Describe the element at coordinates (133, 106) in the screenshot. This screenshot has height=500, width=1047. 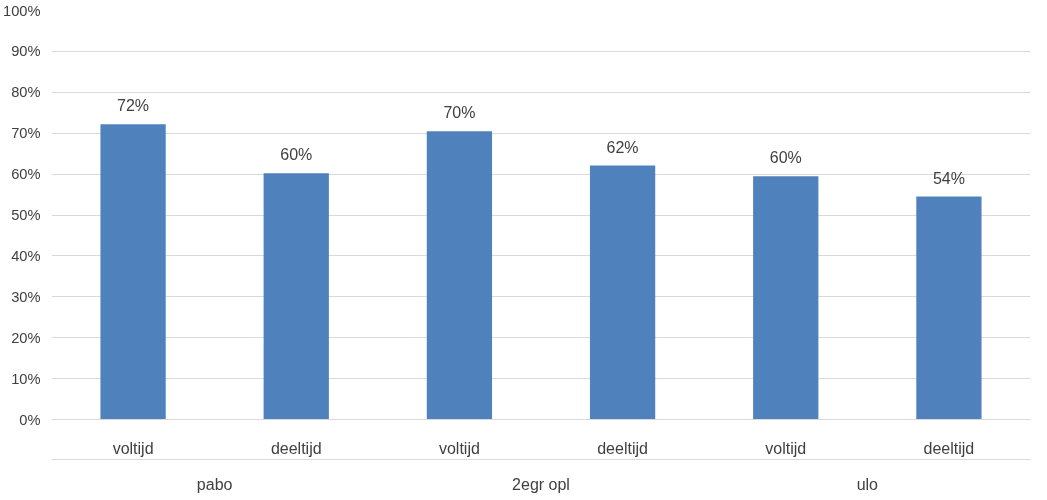
I see `data-label: 72%` at that location.